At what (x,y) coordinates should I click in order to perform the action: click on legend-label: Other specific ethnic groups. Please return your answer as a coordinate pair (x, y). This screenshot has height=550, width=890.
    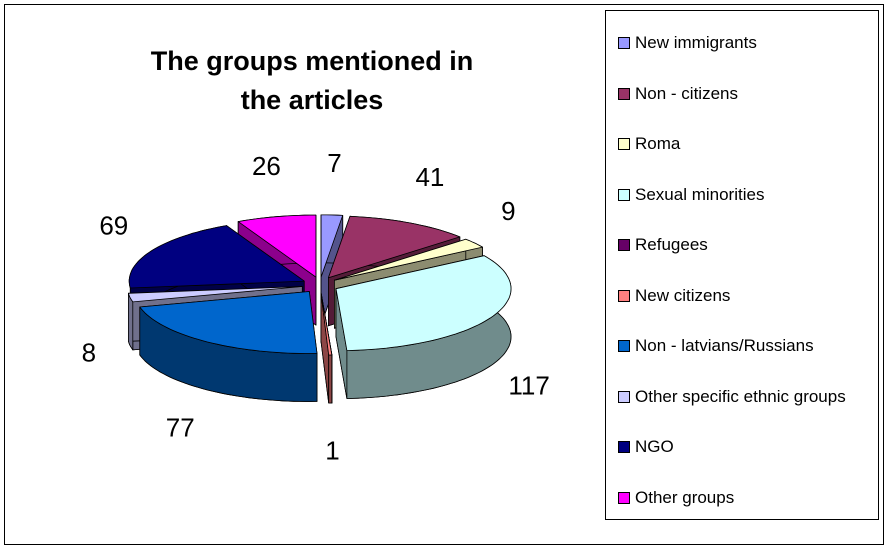
    Looking at the image, I should click on (740, 396).